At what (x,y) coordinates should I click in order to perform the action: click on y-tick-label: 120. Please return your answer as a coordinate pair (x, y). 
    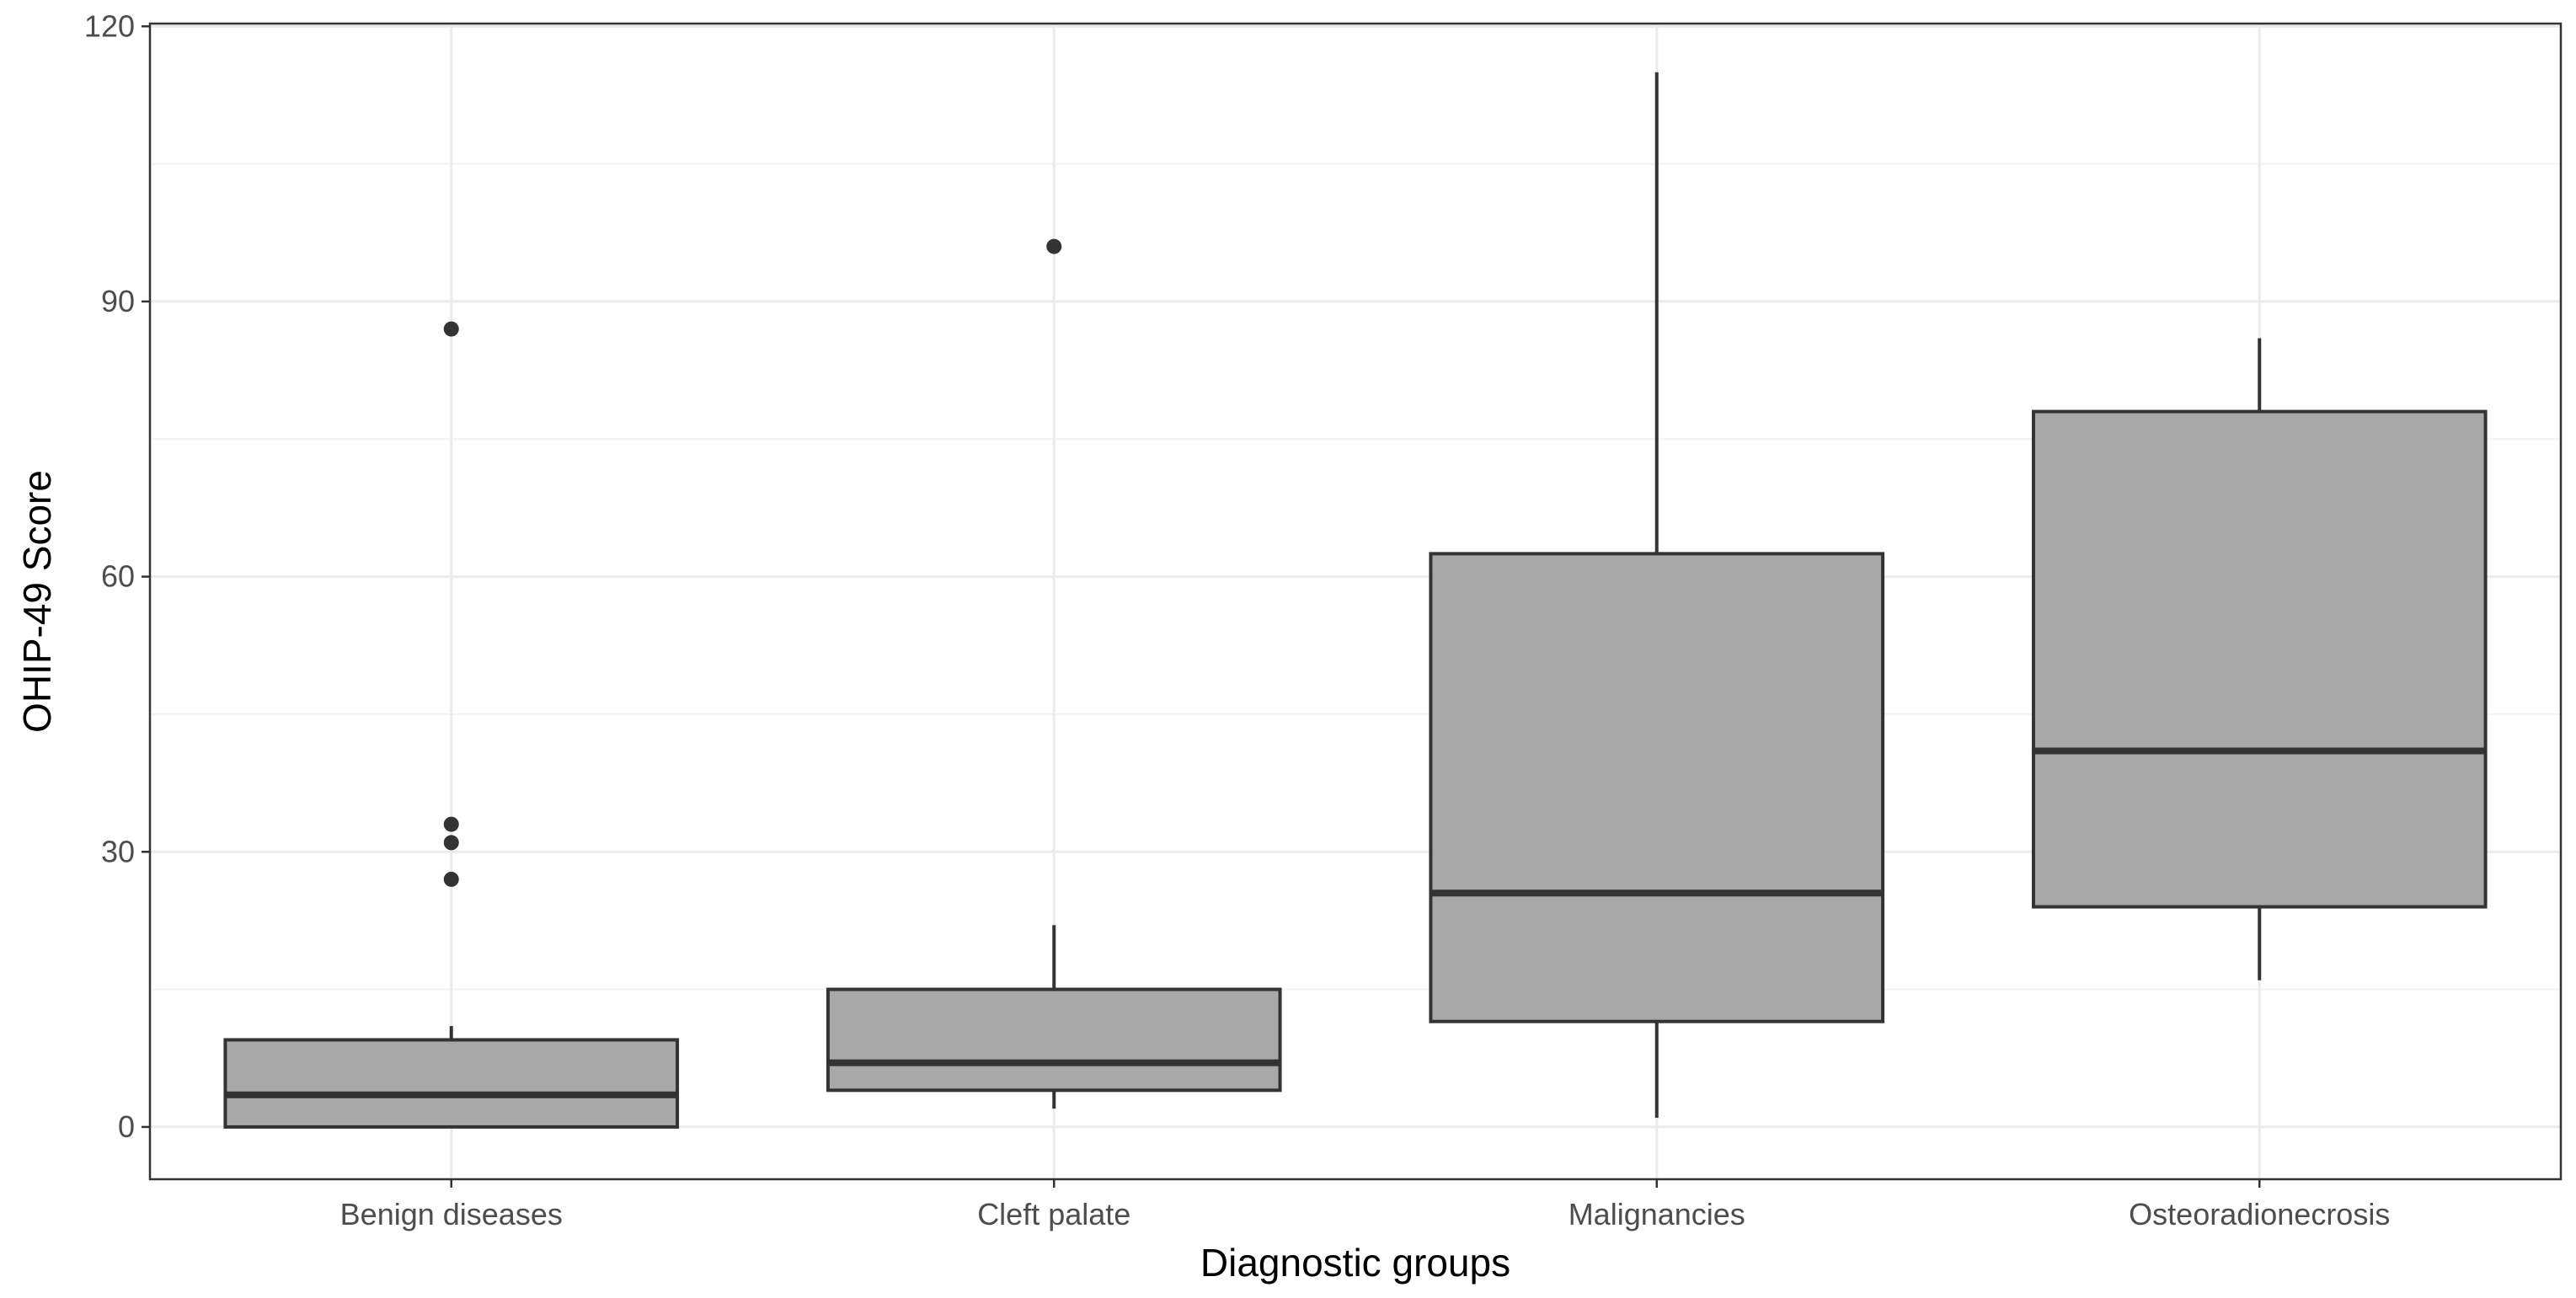
    Looking at the image, I should click on (109, 25).